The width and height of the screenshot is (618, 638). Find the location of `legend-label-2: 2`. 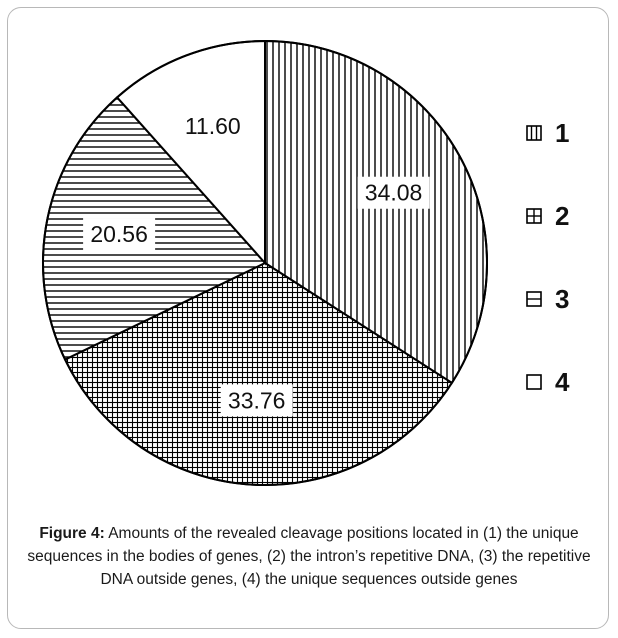

legend-label-2: 2 is located at coordinates (562, 216).